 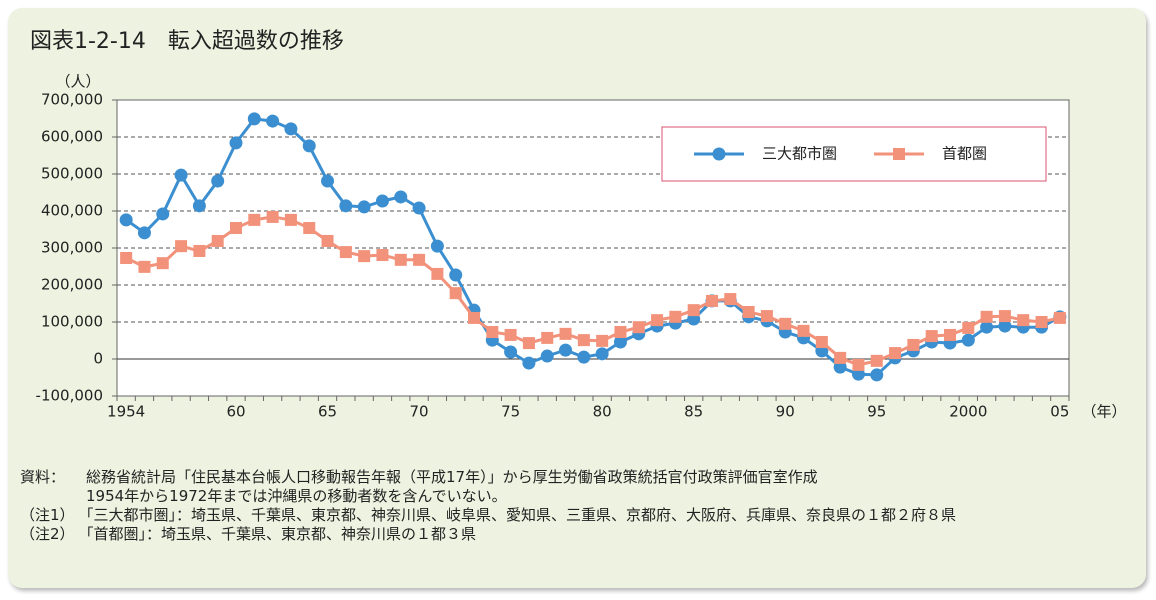 What do you see at coordinates (327, 412) in the screenshot?
I see `x-tick-label: 65` at bounding box center [327, 412].